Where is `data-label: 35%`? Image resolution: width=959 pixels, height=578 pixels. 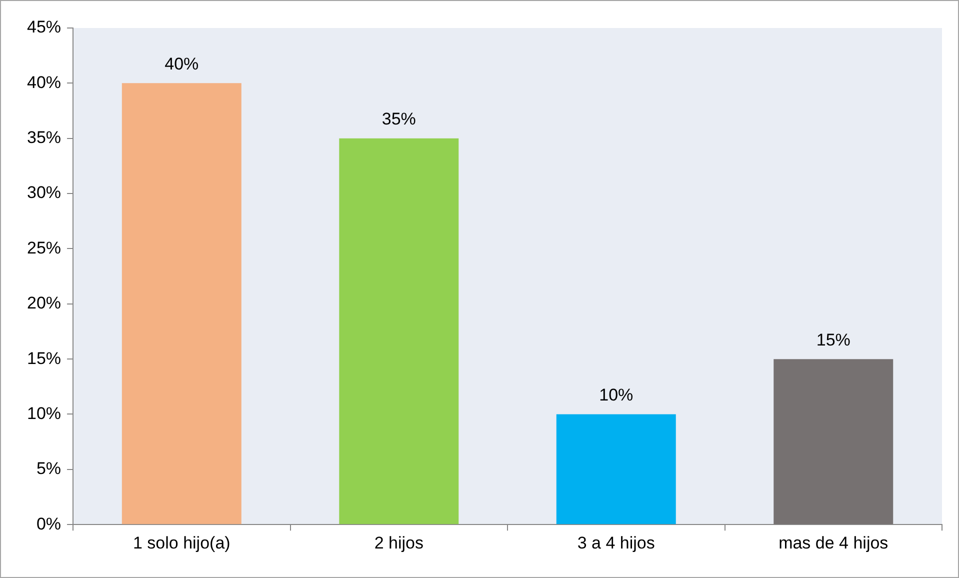 data-label: 35% is located at coordinates (399, 119).